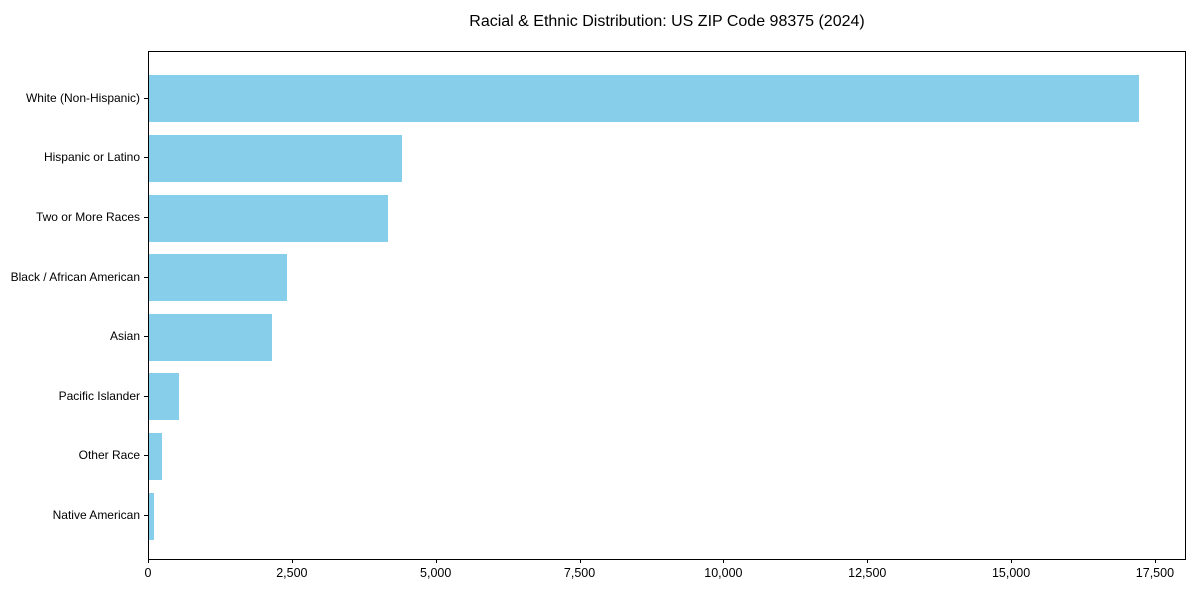 Image resolution: width=1200 pixels, height=600 pixels. Describe the element at coordinates (99, 395) in the screenshot. I see `category-label: Pacific Islander` at that location.